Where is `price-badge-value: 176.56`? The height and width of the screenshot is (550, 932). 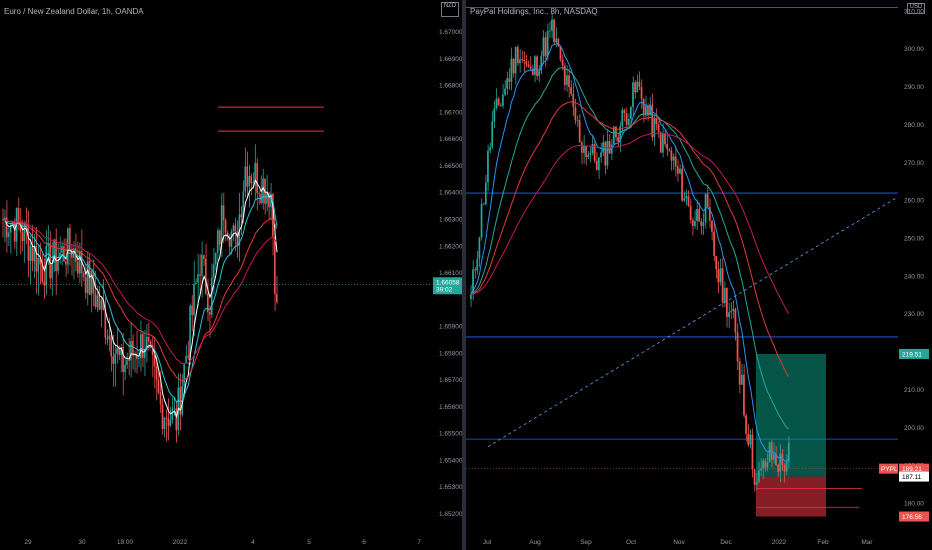
price-badge-value: 176.56 is located at coordinates (912, 517).